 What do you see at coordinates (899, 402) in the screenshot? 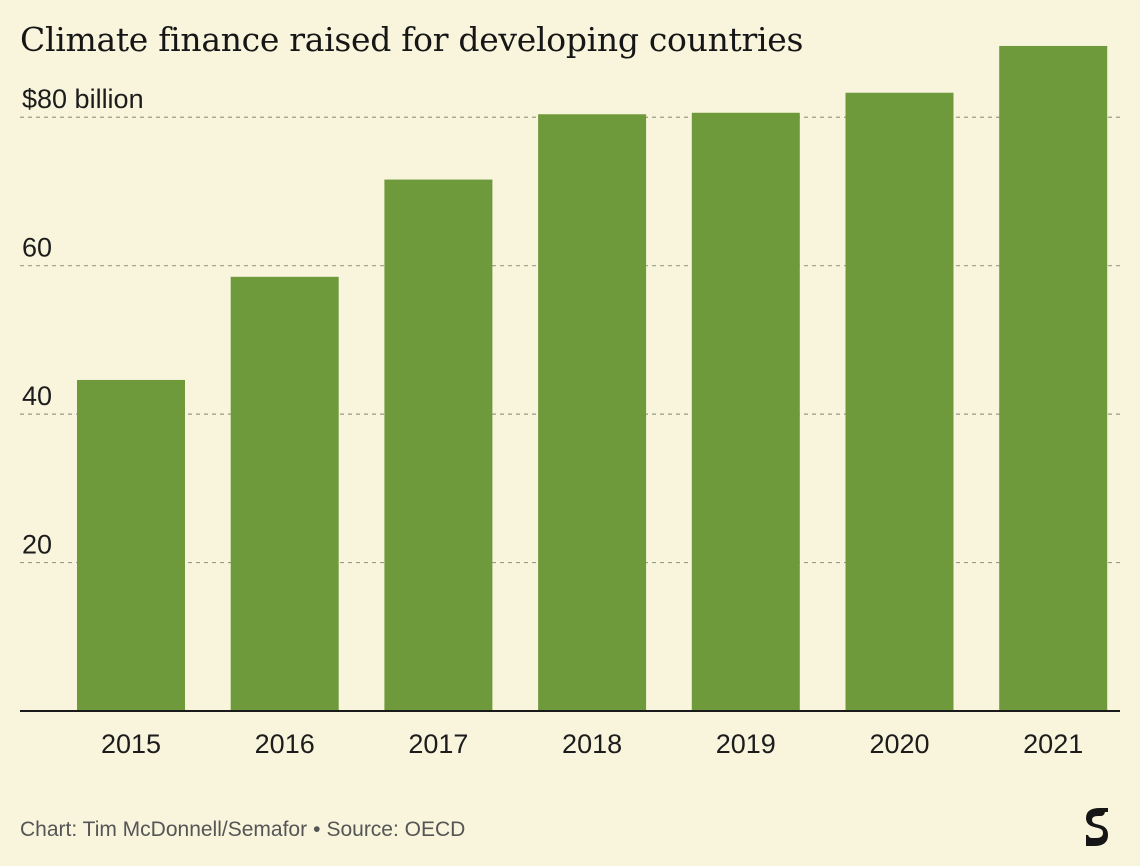
I see `bar-2020` at bounding box center [899, 402].